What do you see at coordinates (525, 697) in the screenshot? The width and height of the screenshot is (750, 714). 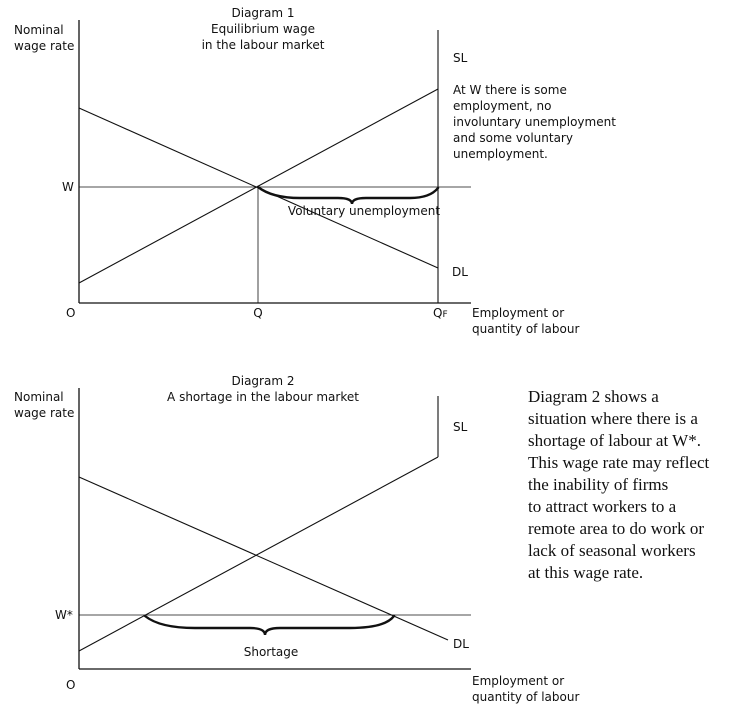 I see `diagram-2-x-axis-label-line-2: quantity of labour` at bounding box center [525, 697].